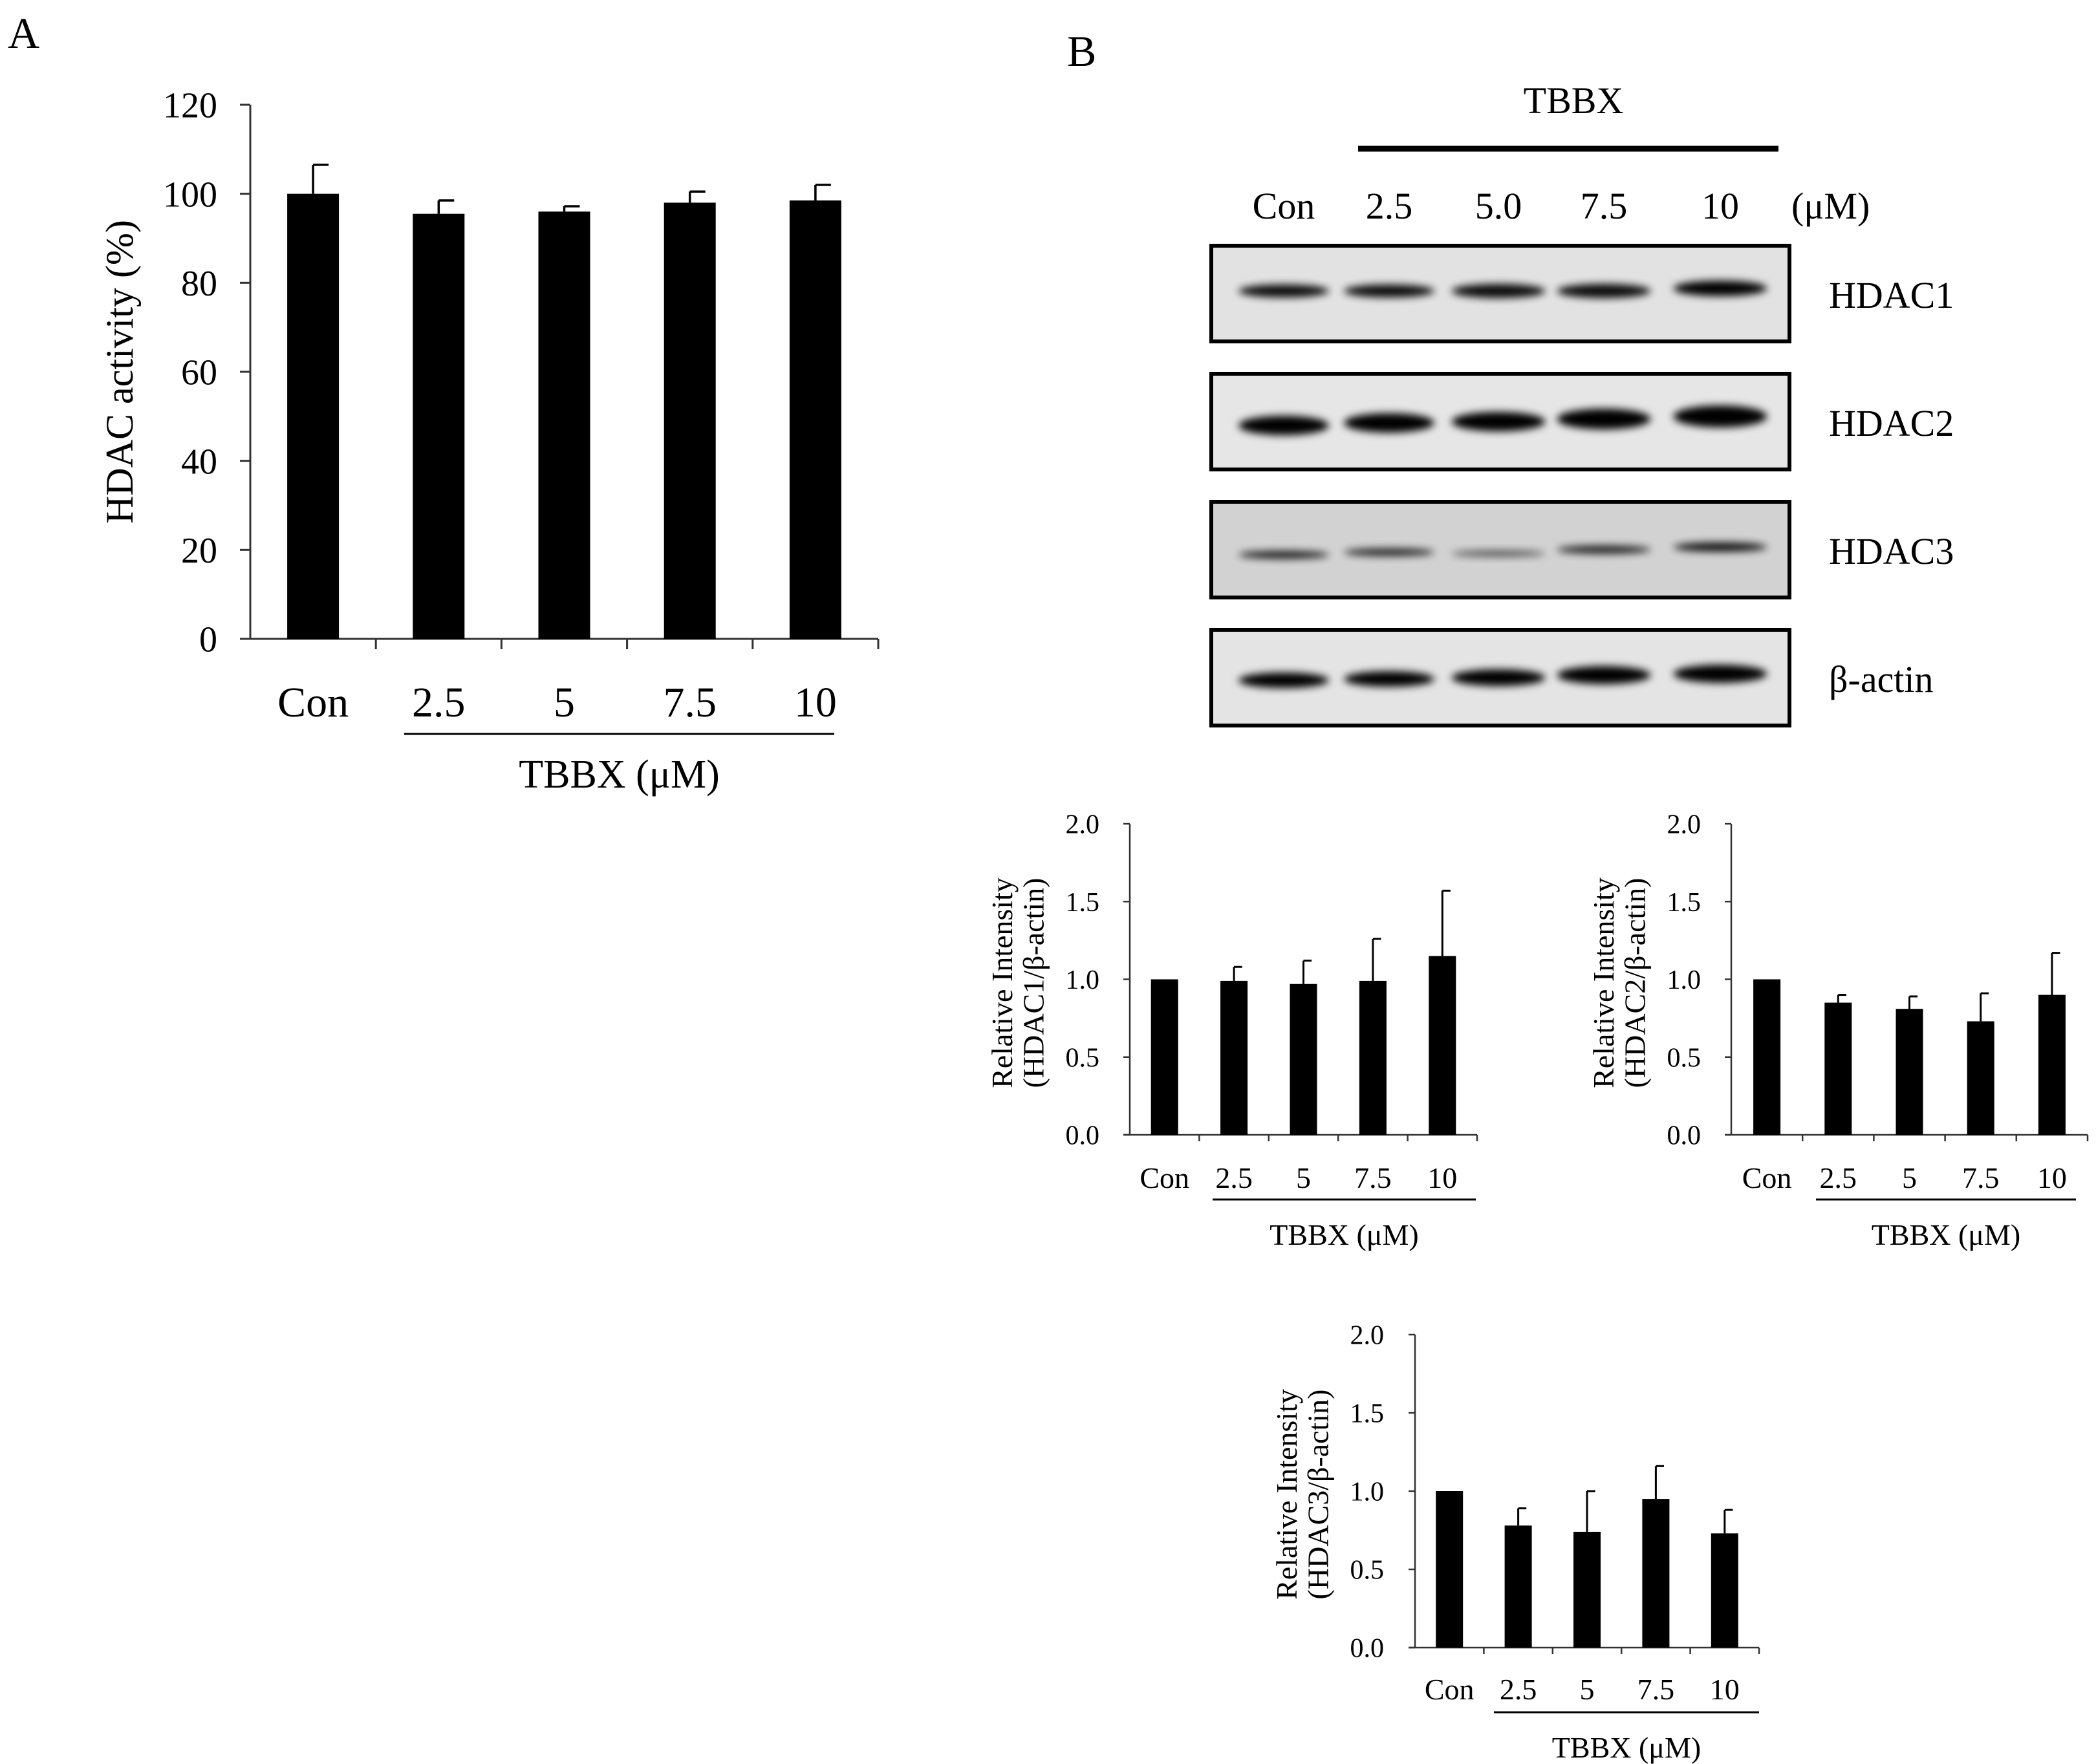 The height and width of the screenshot is (1764, 2096). What do you see at coordinates (1574, 101) in the screenshot?
I see `blot-treatment-label: TBBX` at bounding box center [1574, 101].